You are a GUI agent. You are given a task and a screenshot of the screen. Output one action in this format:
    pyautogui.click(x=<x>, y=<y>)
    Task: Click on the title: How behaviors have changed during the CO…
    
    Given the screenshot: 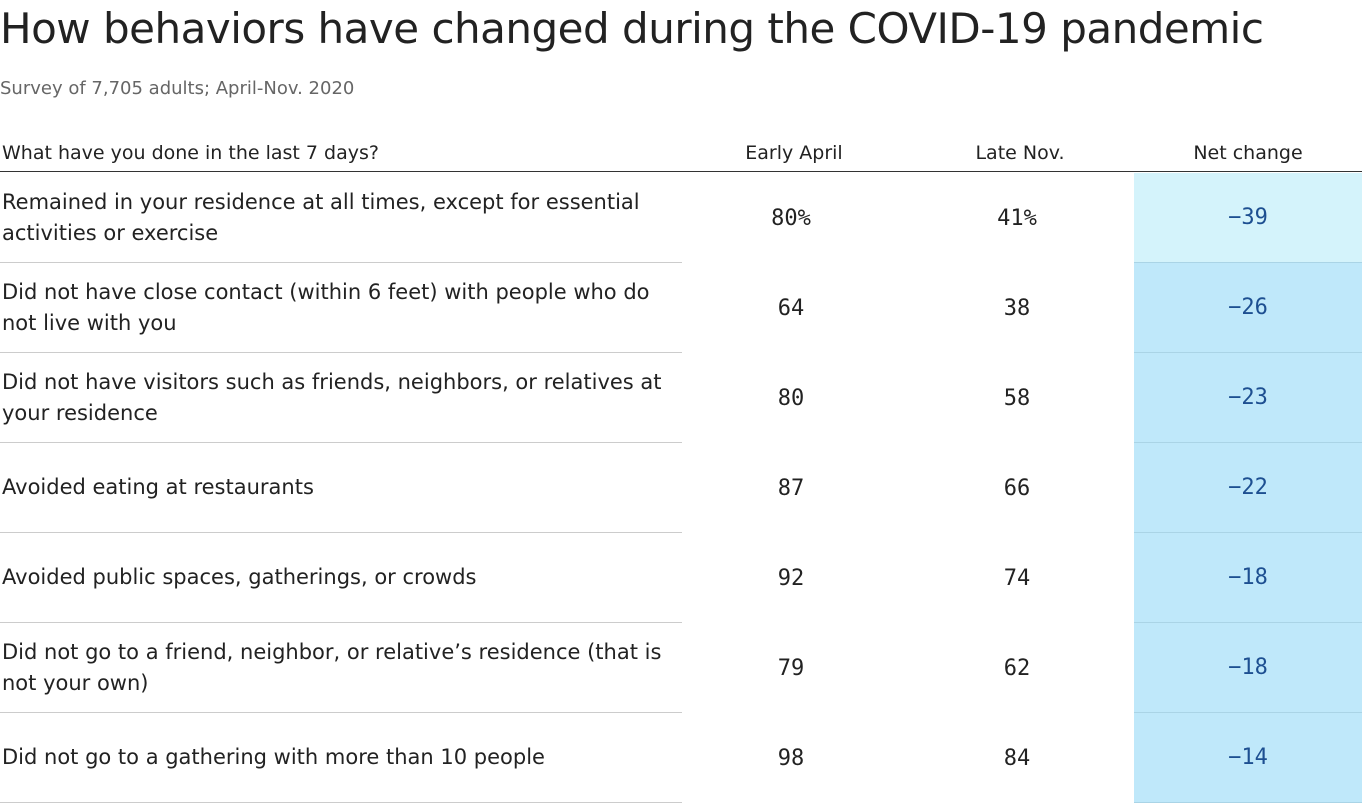 What is the action you would take?
    pyautogui.click(x=632, y=28)
    